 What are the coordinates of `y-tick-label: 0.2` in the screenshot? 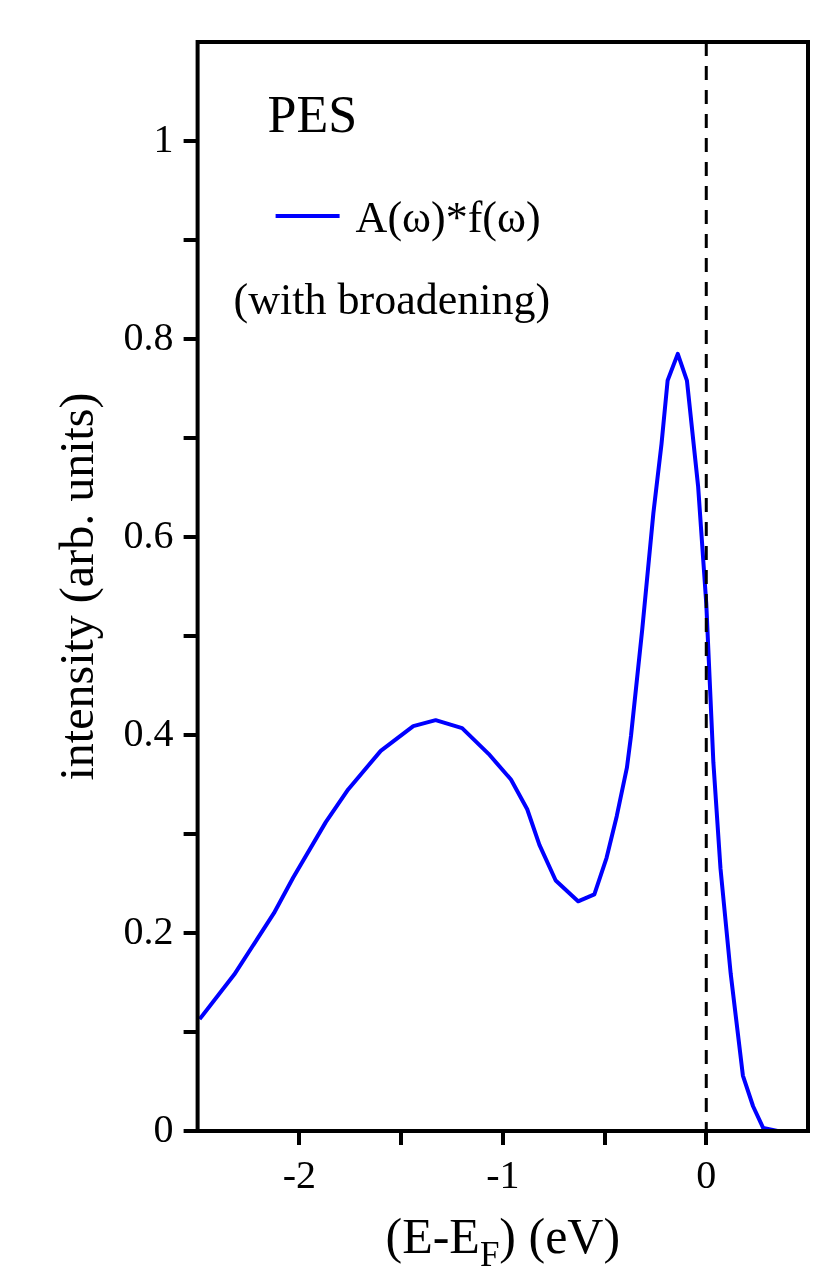 It's located at (148, 930).